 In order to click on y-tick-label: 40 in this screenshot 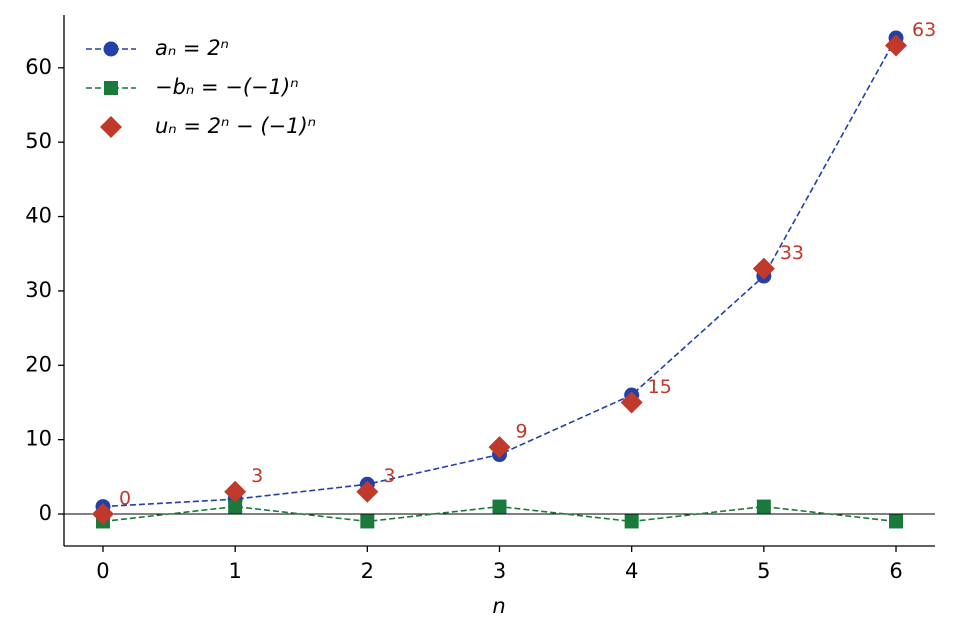, I will do `click(38, 216)`.